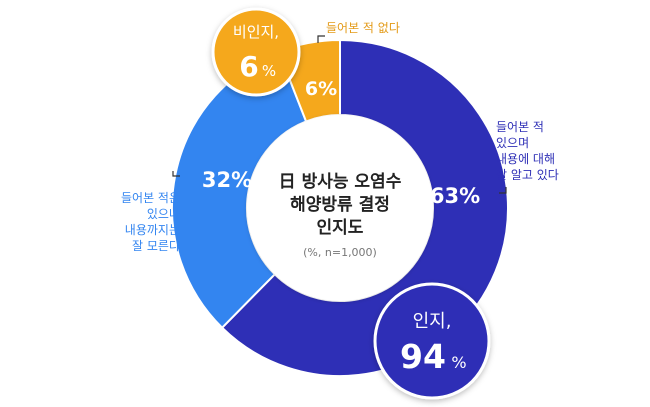 The image size is (650, 407). Describe the element at coordinates (458, 362) in the screenshot. I see `summary-aware-unit: %` at that location.